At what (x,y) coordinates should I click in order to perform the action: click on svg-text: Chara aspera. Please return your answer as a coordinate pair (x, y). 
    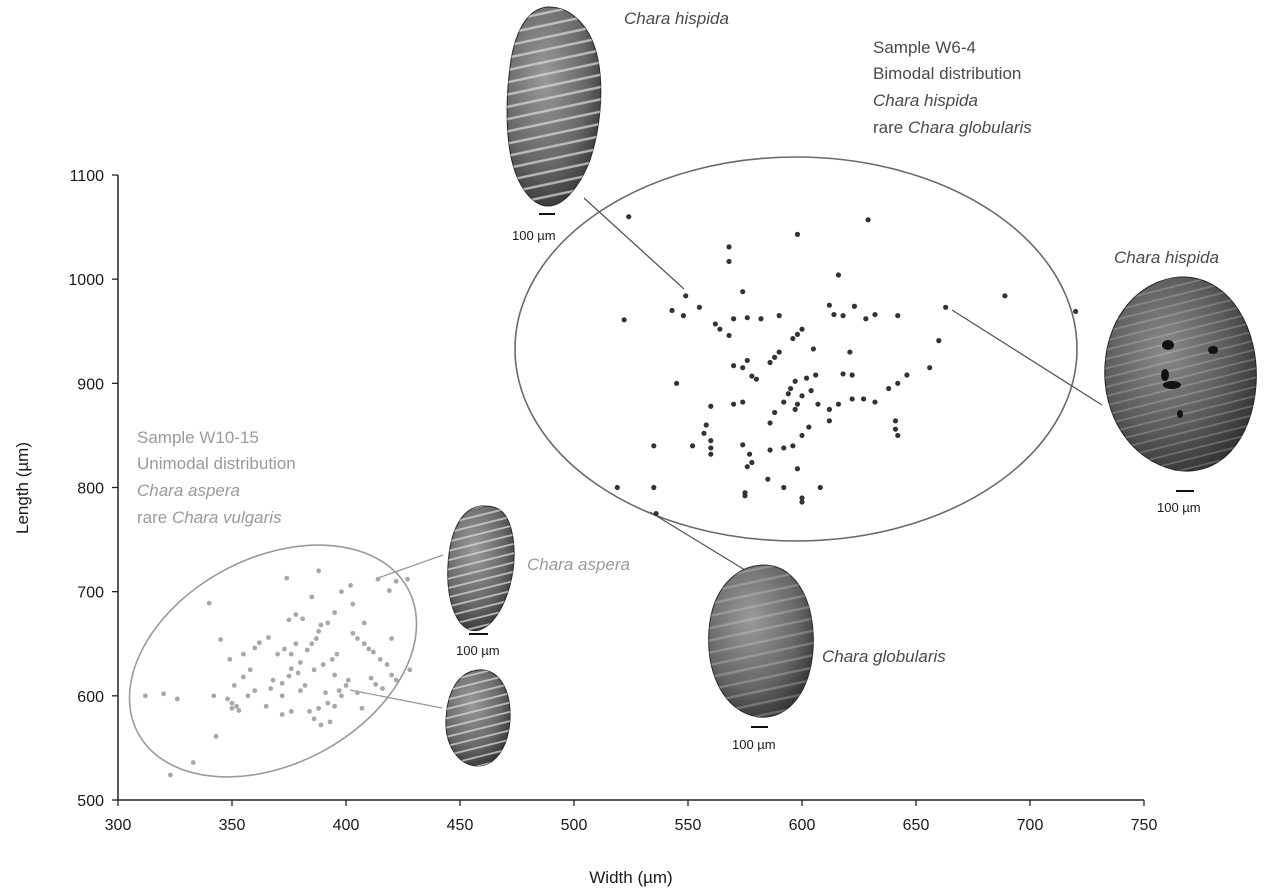
    Looking at the image, I should click on (188, 490).